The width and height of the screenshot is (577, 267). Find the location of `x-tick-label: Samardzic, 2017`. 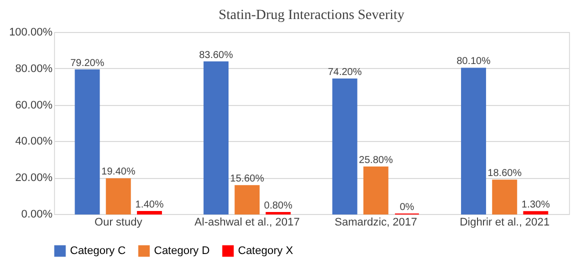

x-tick-label: Samardzic, 2017 is located at coordinates (376, 222).